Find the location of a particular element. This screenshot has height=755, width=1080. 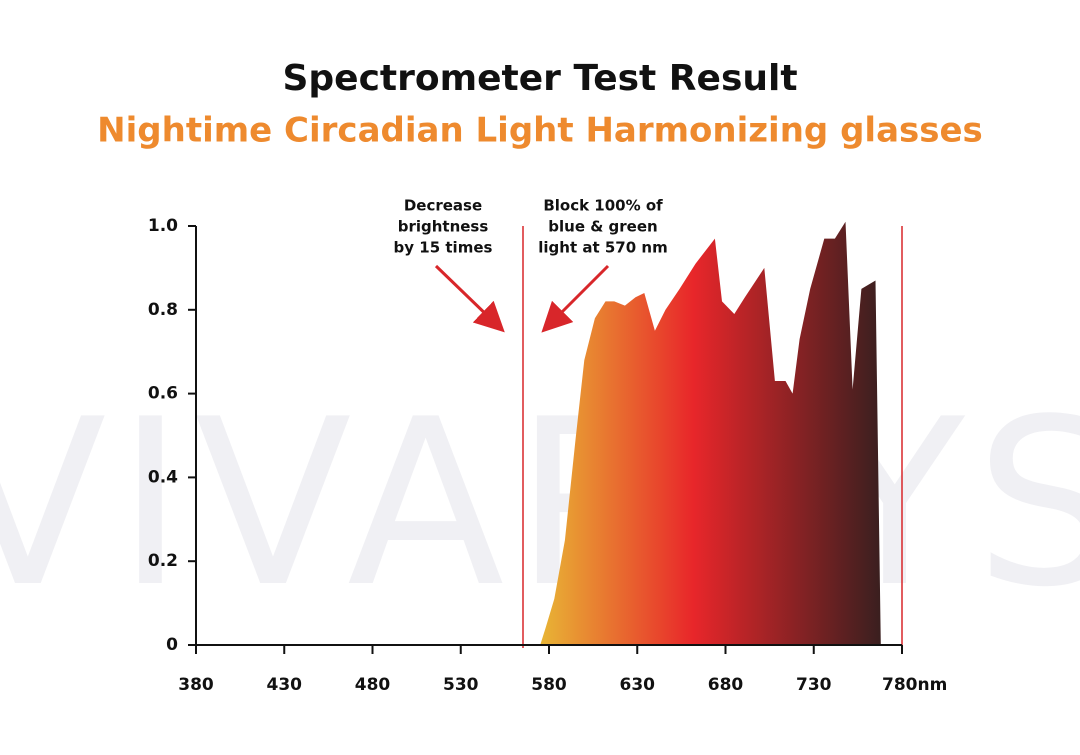

annotation: brightness is located at coordinates (443, 227).